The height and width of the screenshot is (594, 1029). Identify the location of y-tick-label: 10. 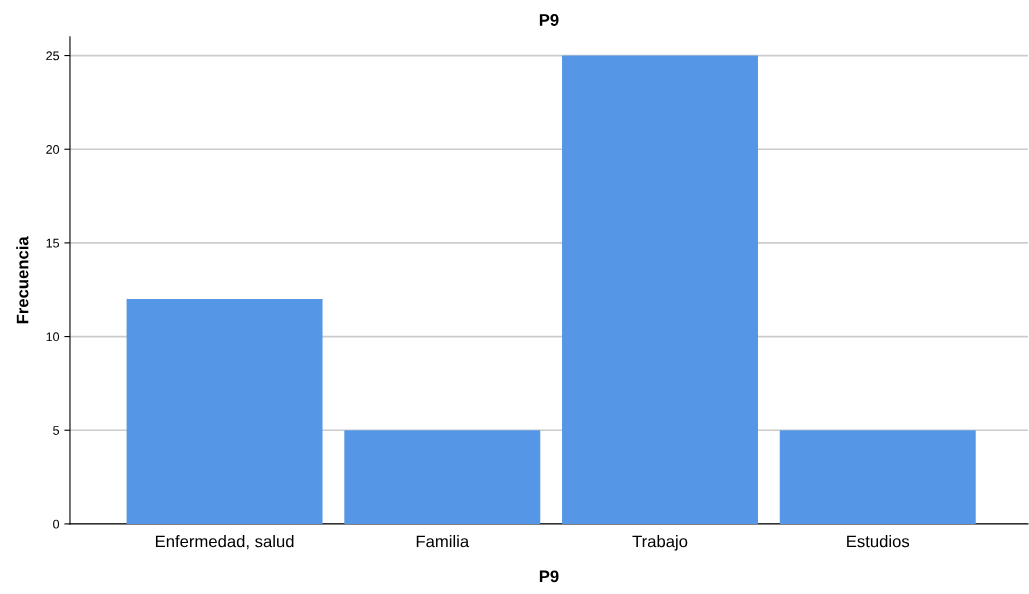
(53, 337).